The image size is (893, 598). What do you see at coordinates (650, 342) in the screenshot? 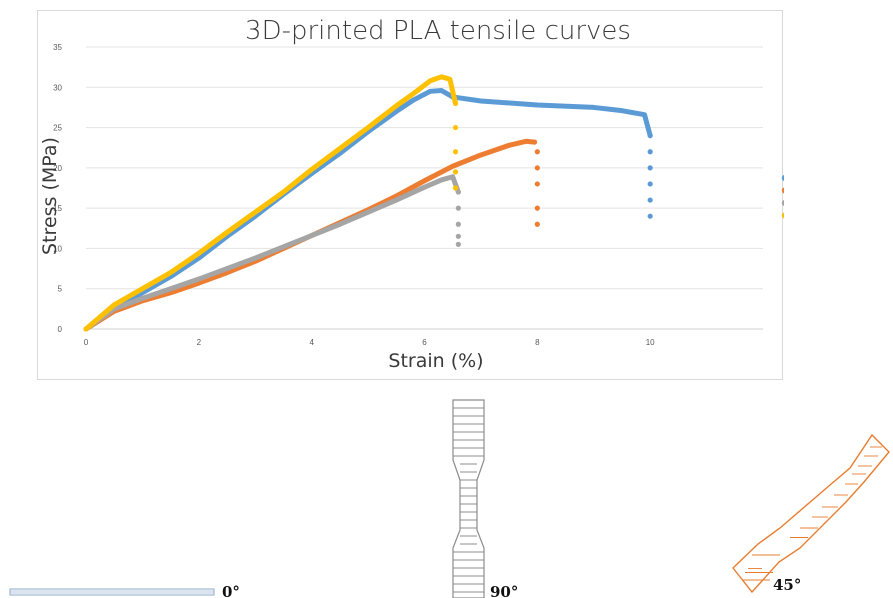
I see `x-tick-label: 10` at bounding box center [650, 342].